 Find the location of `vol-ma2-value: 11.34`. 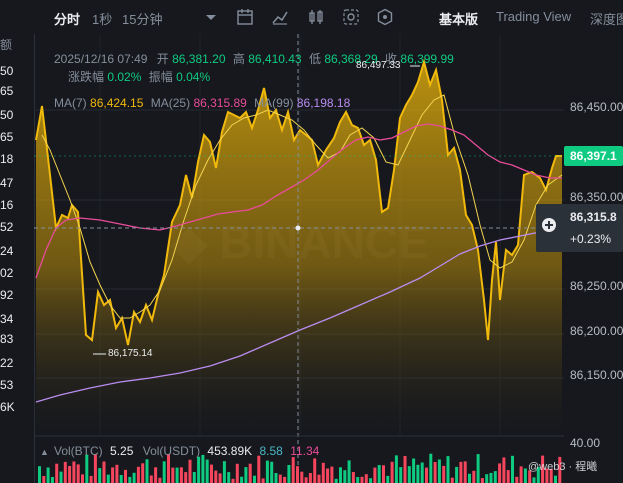

vol-ma2-value: 11.34 is located at coordinates (305, 451).